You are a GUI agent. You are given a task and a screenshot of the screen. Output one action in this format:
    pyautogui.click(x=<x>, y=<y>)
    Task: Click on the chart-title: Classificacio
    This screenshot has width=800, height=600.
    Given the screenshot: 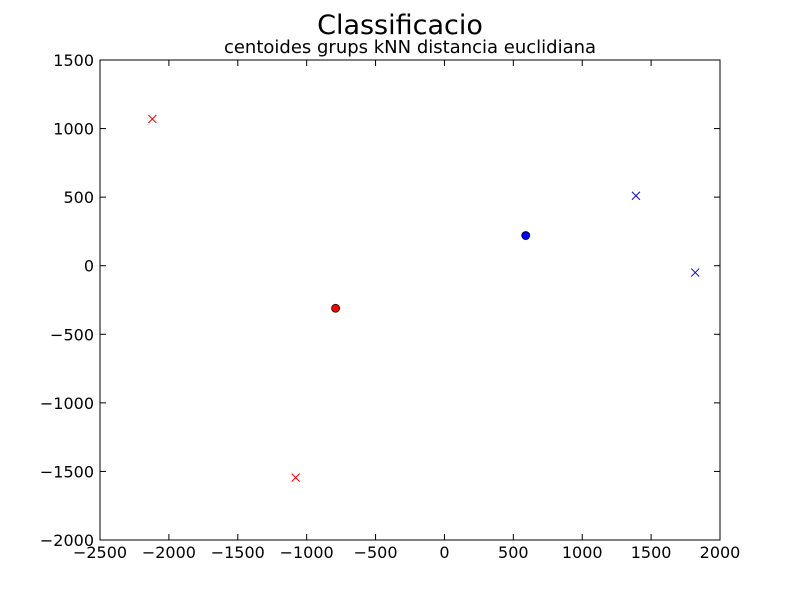 What is the action you would take?
    pyautogui.click(x=400, y=25)
    